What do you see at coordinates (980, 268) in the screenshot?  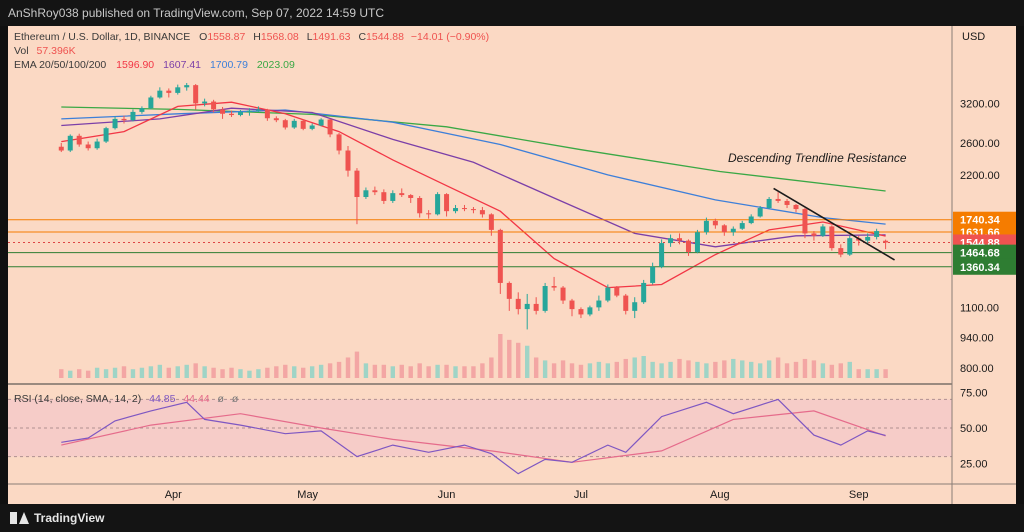 I see `price-label-text: 1360.34` at bounding box center [980, 268].